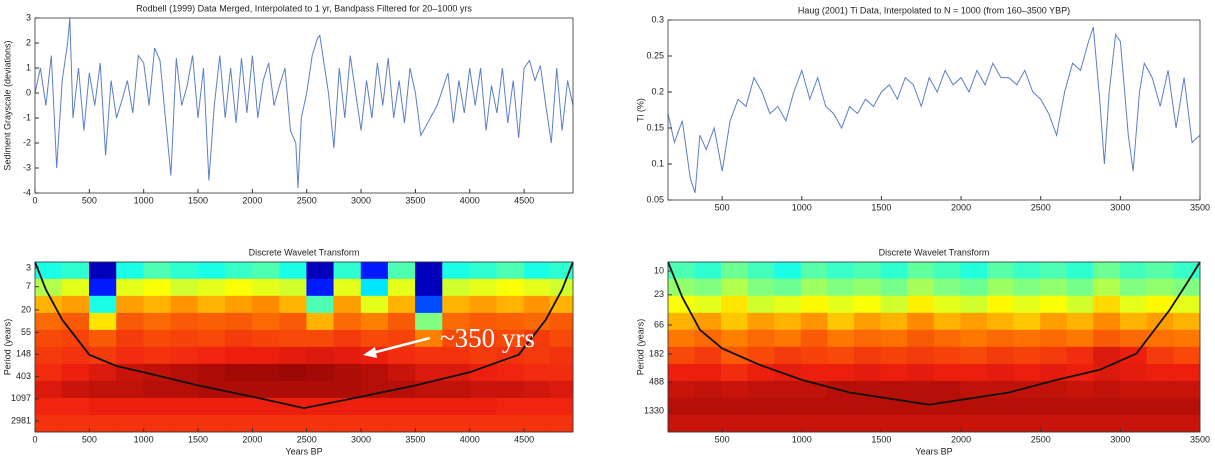  I want to click on y-tick-label: 0.15, so click(655, 127).